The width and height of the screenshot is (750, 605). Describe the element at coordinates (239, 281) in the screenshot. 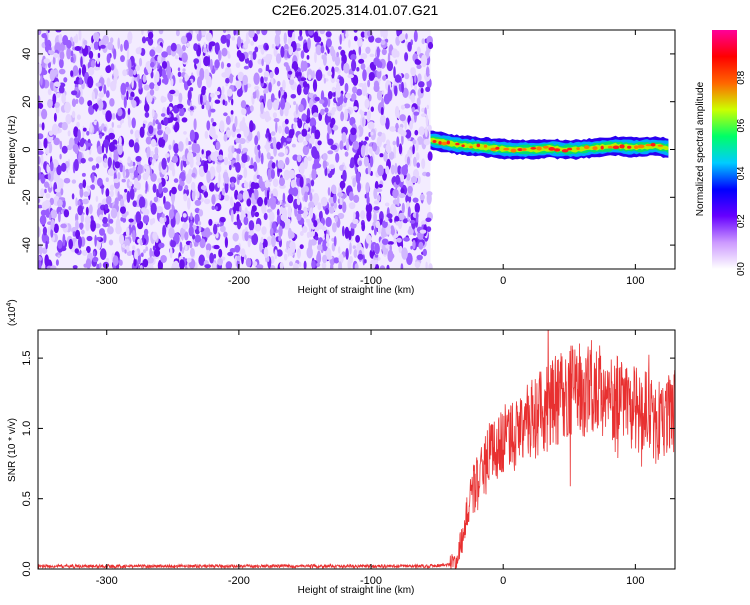

I see `x-tick-label: -200` at that location.